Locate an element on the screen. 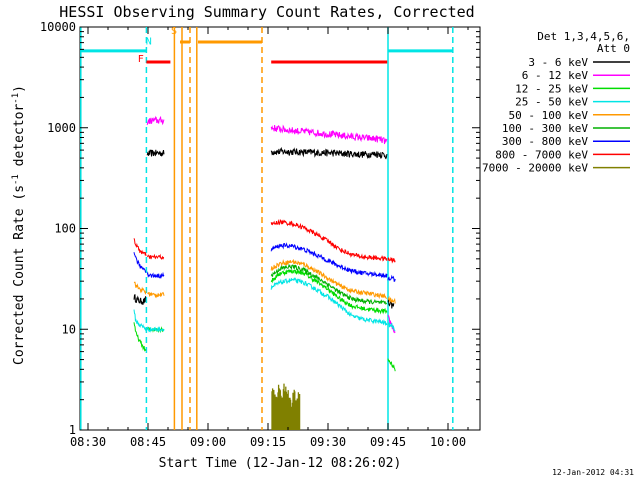 The height and width of the screenshot is (484, 640). x-tick-label-5: 09:45 is located at coordinates (388, 442).